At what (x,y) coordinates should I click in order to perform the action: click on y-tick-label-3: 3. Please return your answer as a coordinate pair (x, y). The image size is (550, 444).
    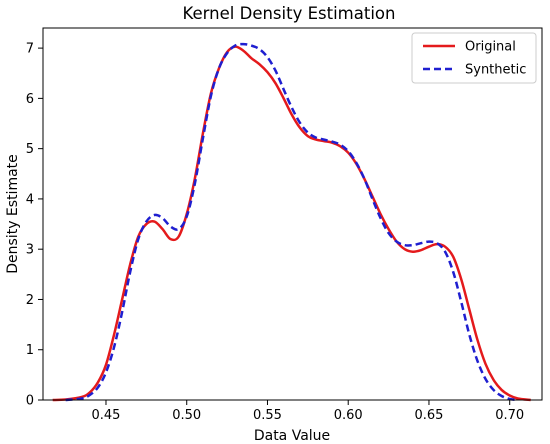
    Looking at the image, I should click on (30, 250).